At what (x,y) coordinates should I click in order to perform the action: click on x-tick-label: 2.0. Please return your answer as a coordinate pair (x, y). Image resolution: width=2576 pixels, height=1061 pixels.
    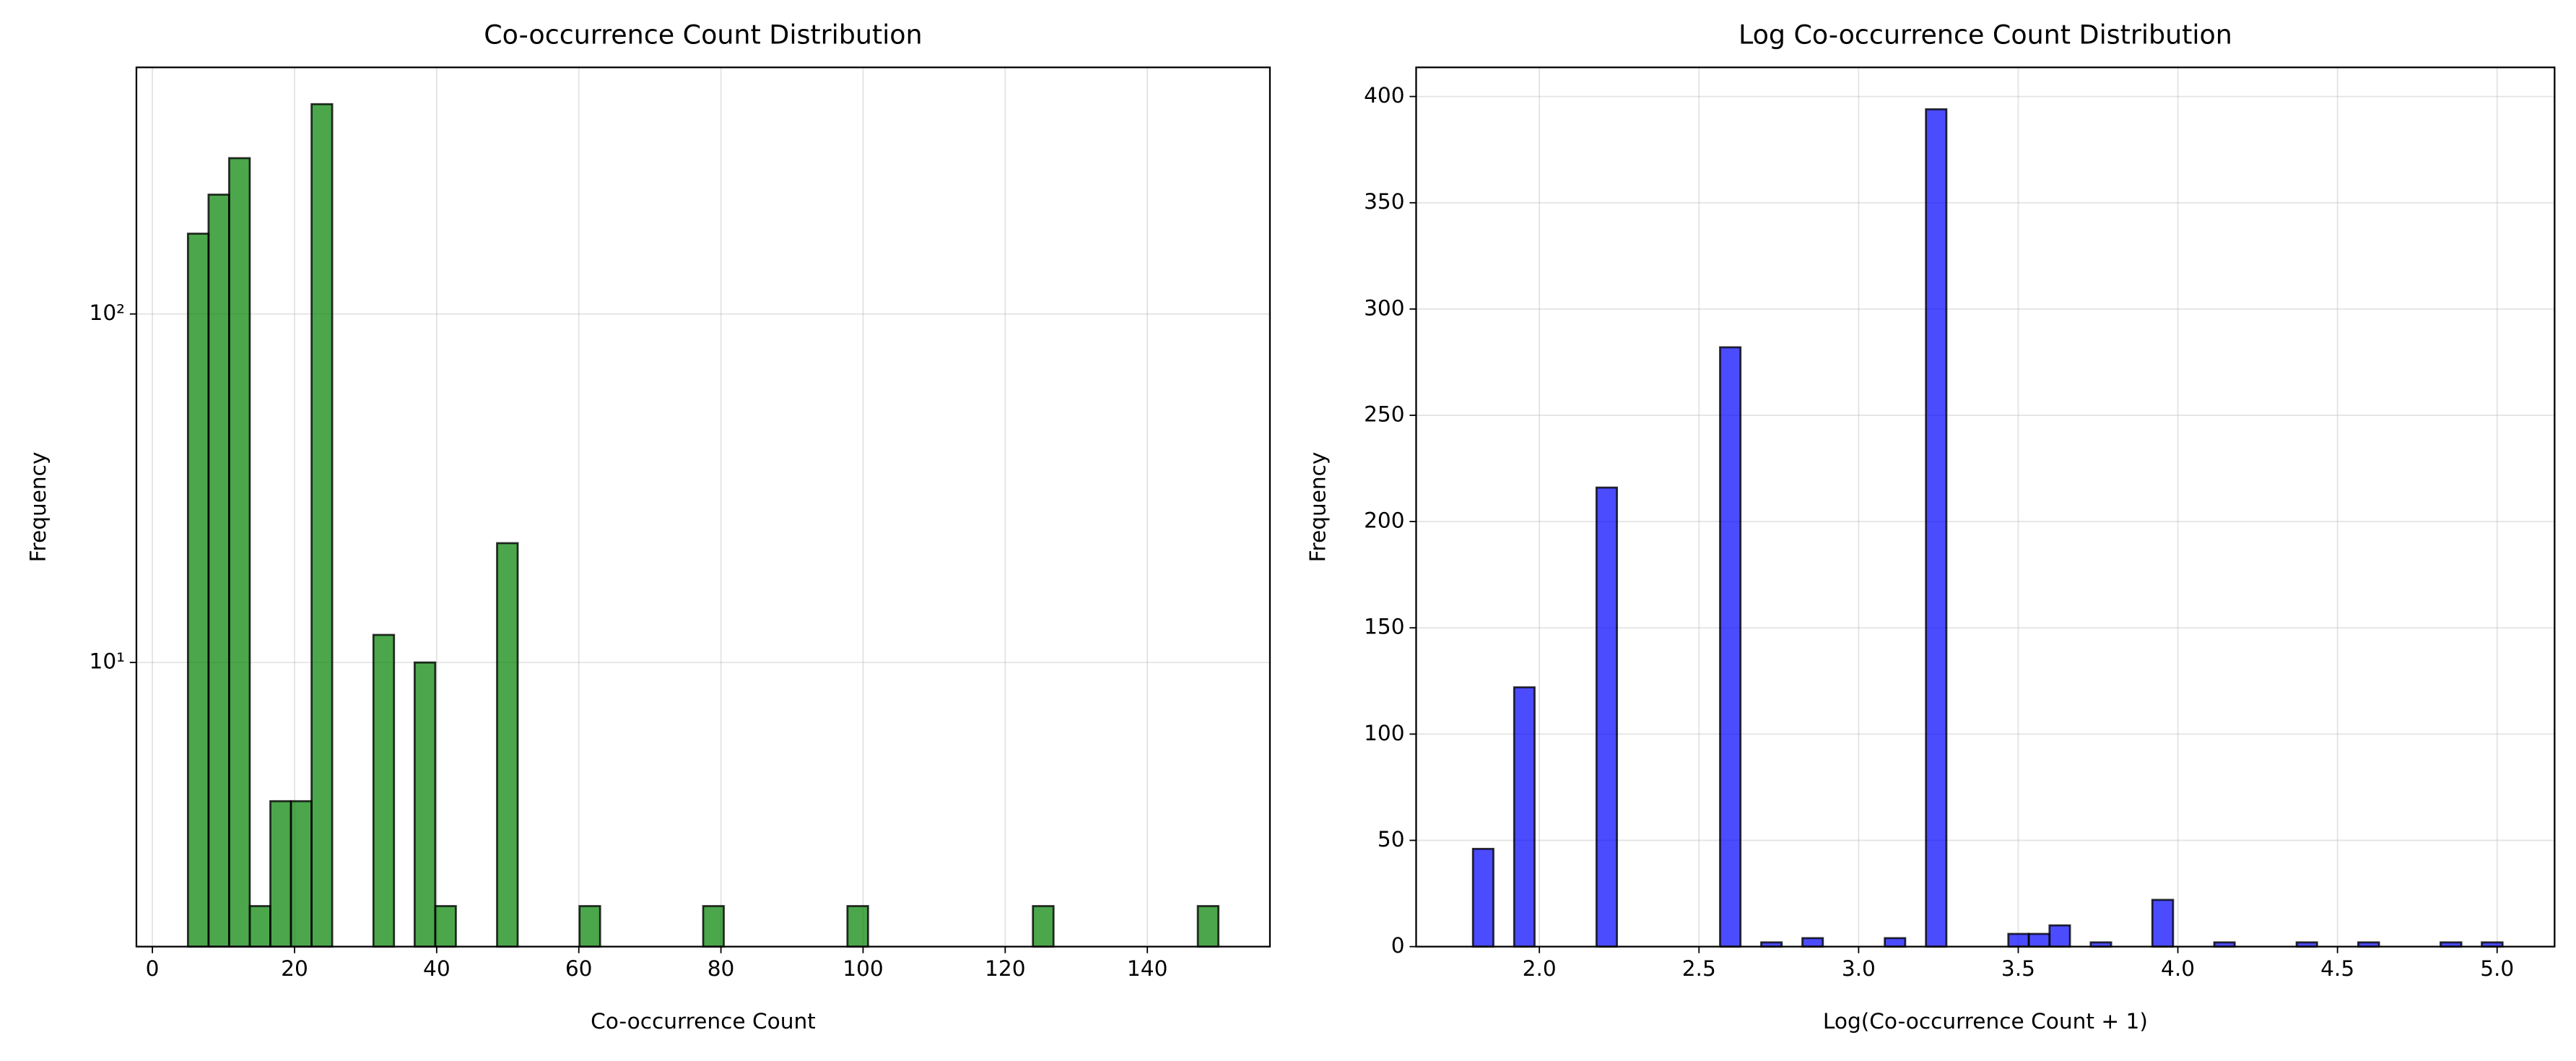
    Looking at the image, I should click on (1540, 969).